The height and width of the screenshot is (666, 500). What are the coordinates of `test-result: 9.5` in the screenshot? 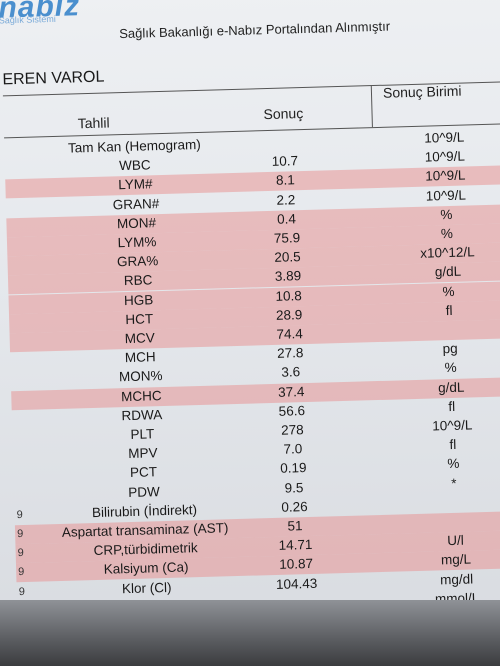 It's located at (294, 487).